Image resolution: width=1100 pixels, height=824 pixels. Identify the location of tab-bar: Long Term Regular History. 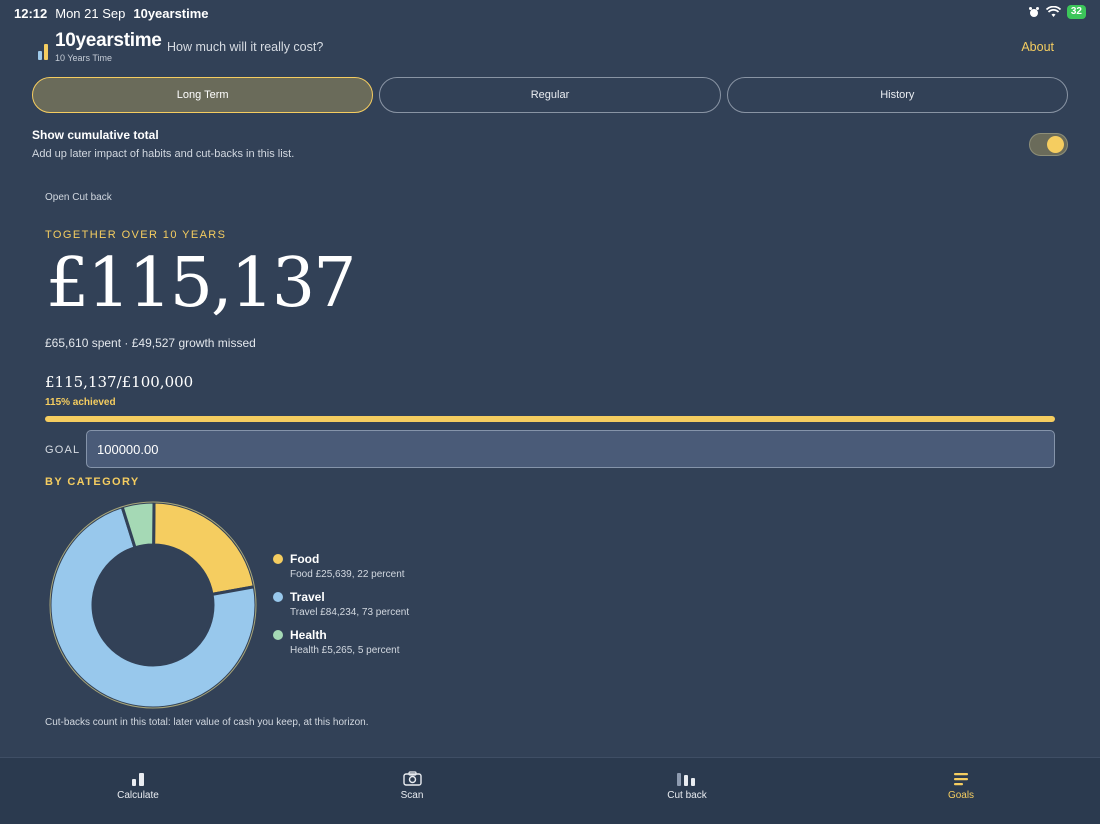
(550, 95).